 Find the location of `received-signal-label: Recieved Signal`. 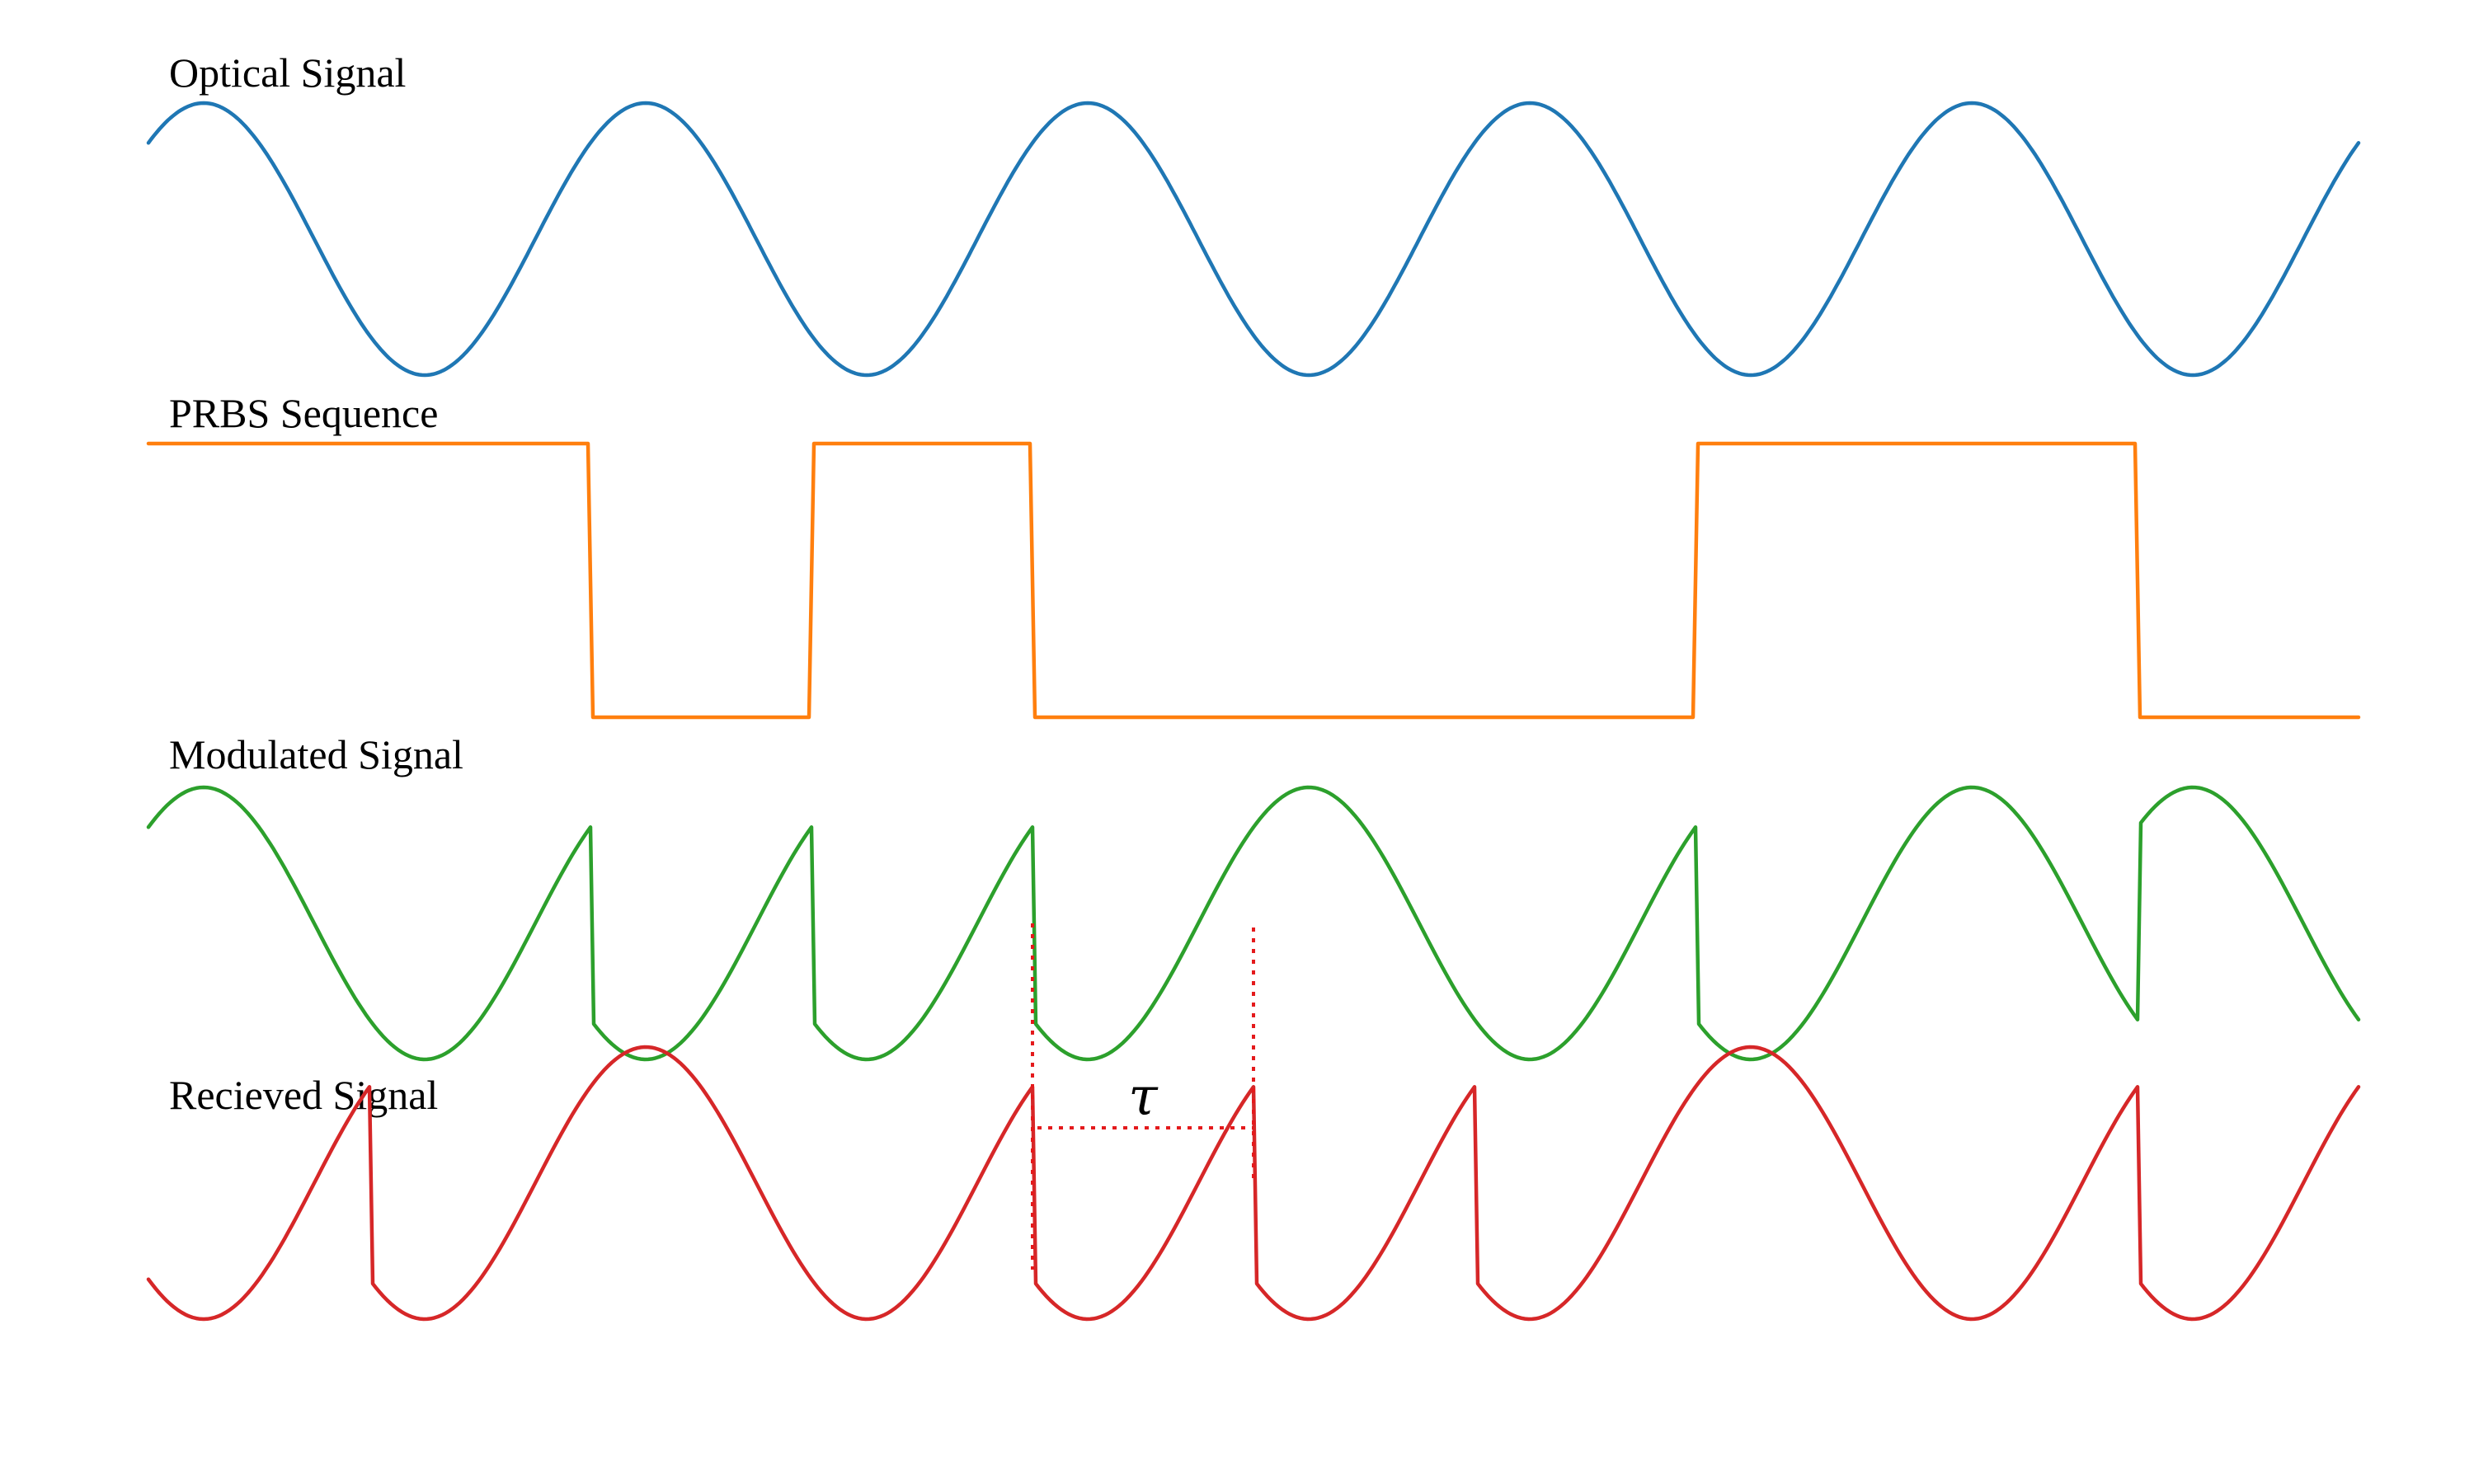

received-signal-label: Recieved Signal is located at coordinates (303, 1095).